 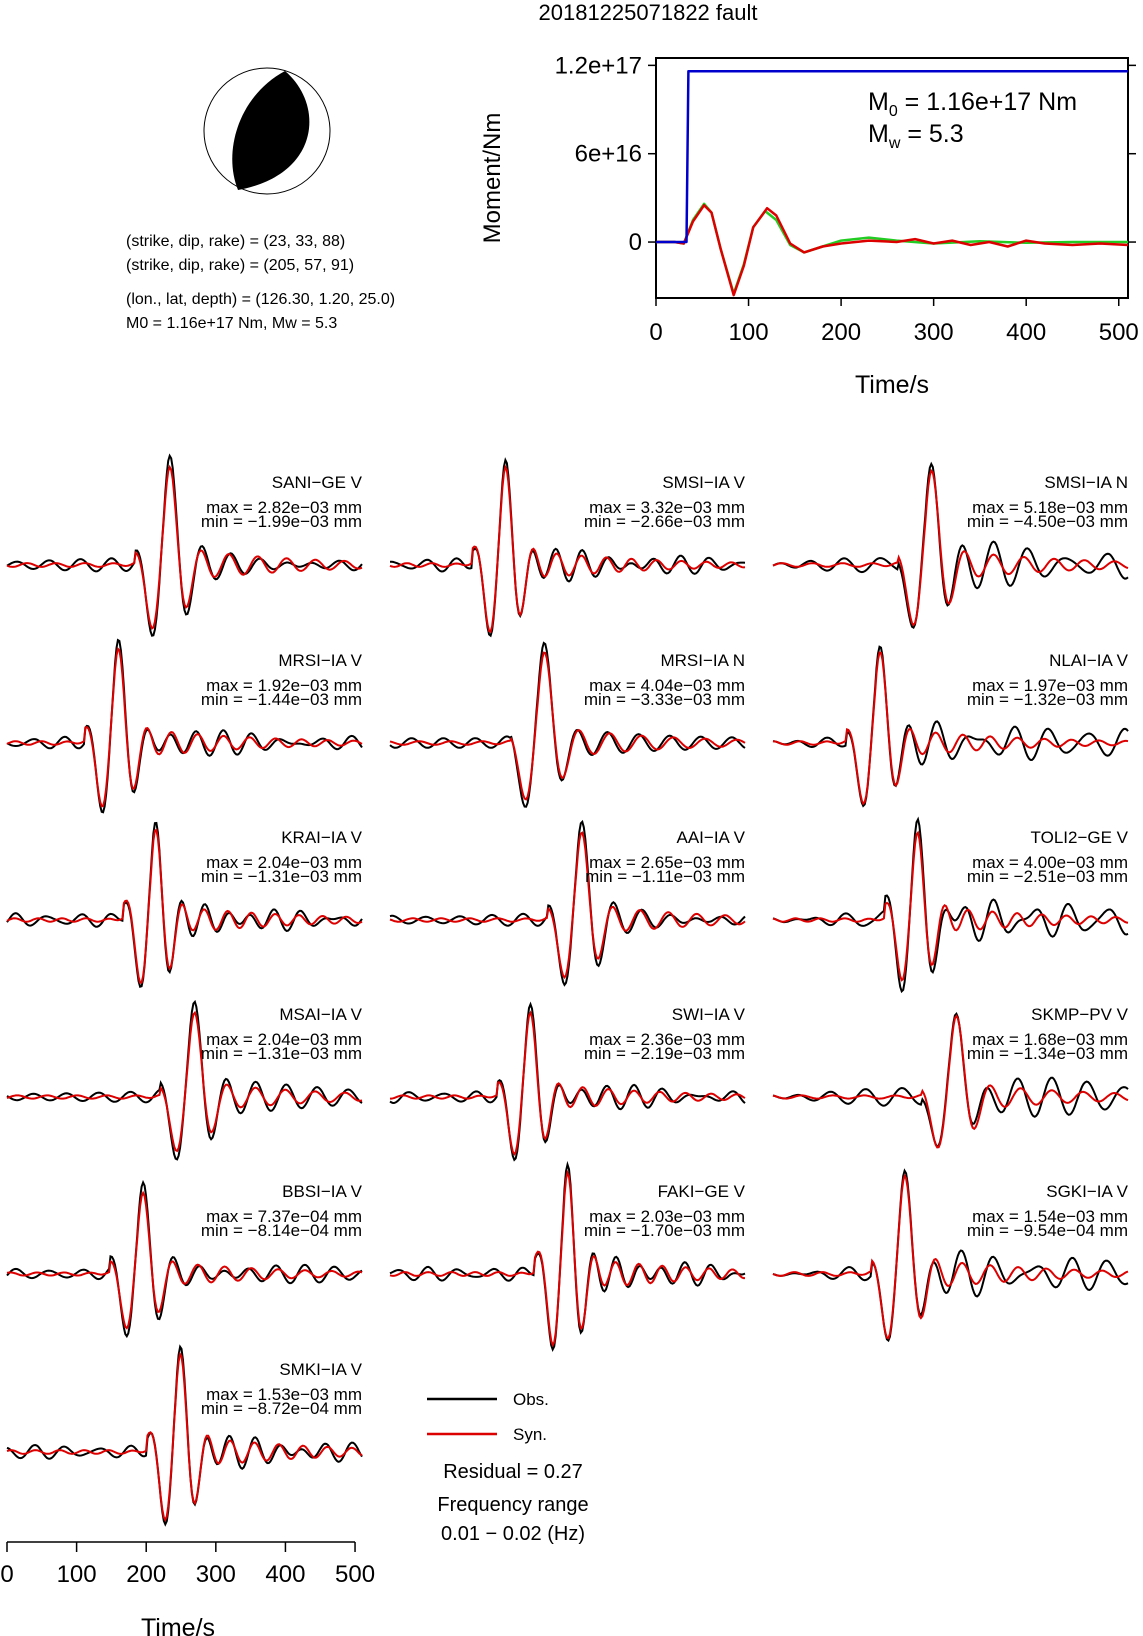 I want to click on station-min: min = −8.72e−04 mm, so click(x=281, y=1408).